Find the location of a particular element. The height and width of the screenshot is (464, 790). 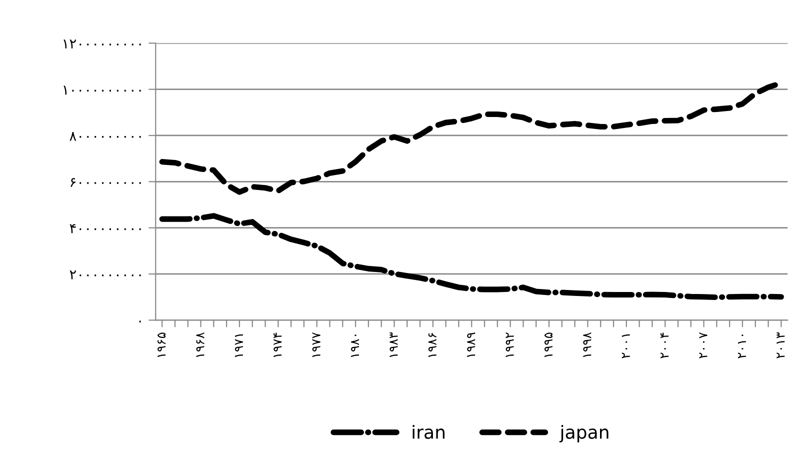

x-tick-label: ۲۰۰۷ is located at coordinates (703, 345).